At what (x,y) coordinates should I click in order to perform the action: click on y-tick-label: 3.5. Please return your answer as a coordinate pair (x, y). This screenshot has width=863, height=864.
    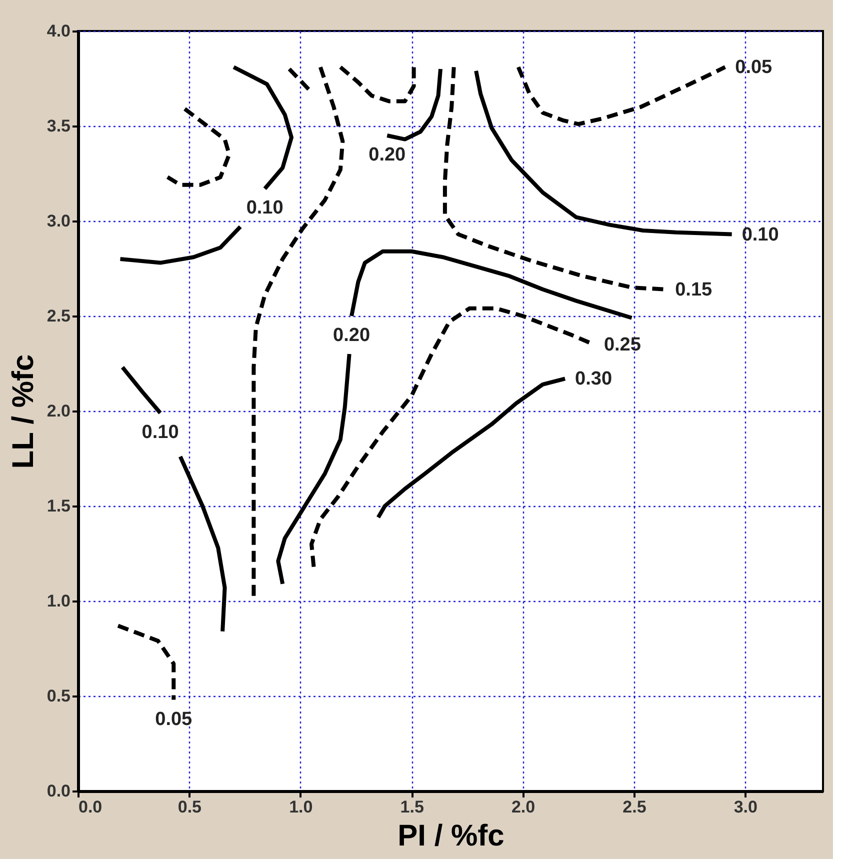
    Looking at the image, I should click on (58, 126).